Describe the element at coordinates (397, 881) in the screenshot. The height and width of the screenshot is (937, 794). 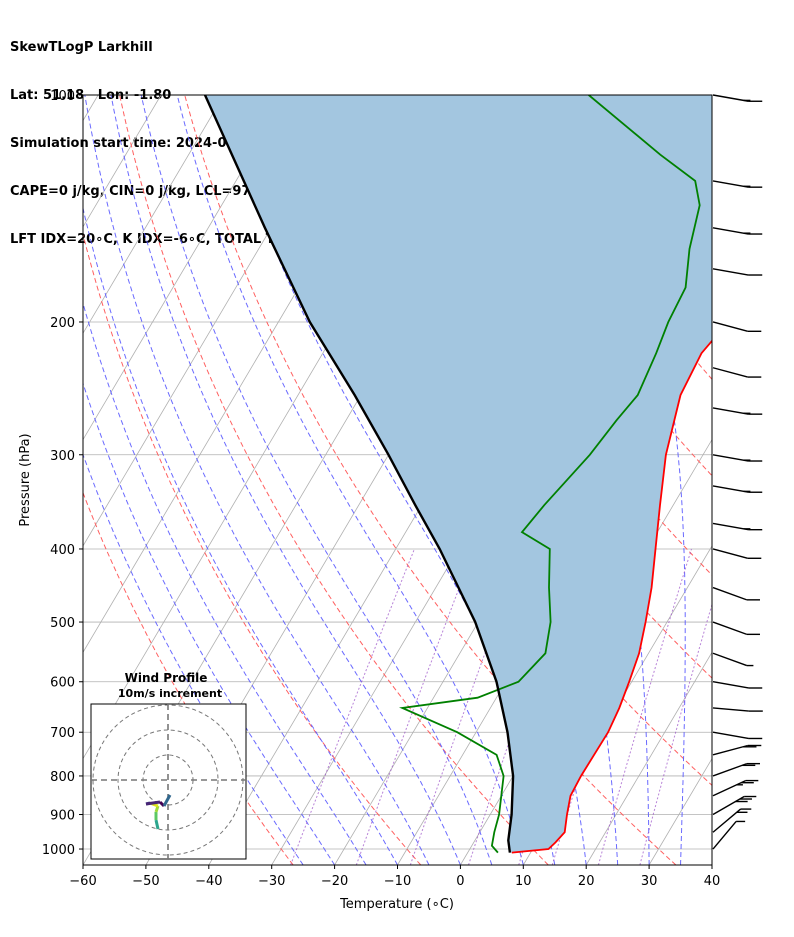
I see `x-tick-label: −10` at that location.